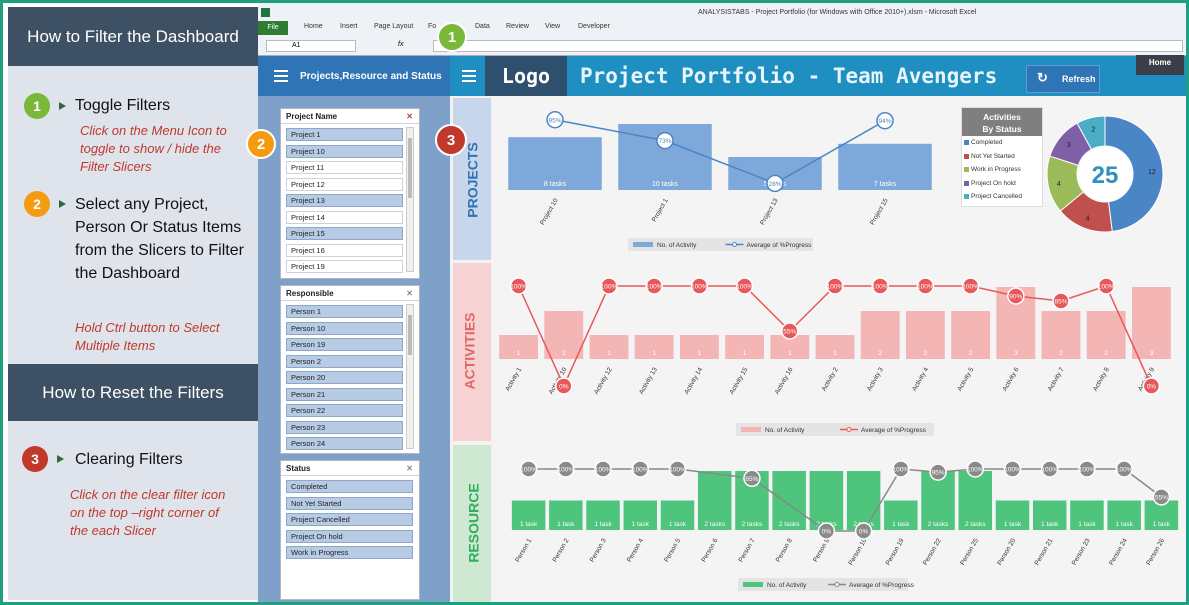 Image resolution: width=1189 pixels, height=605 pixels. I want to click on donut-legend-item: Completed, so click(1002, 143).